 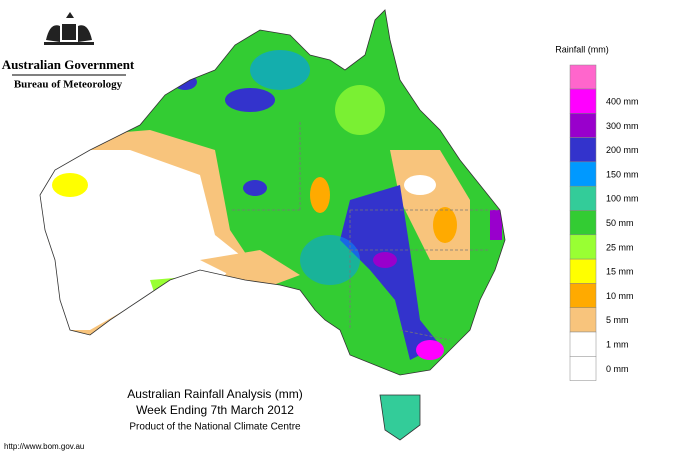 What do you see at coordinates (622, 126) in the screenshot?
I see `legend-label: 300 mm` at bounding box center [622, 126].